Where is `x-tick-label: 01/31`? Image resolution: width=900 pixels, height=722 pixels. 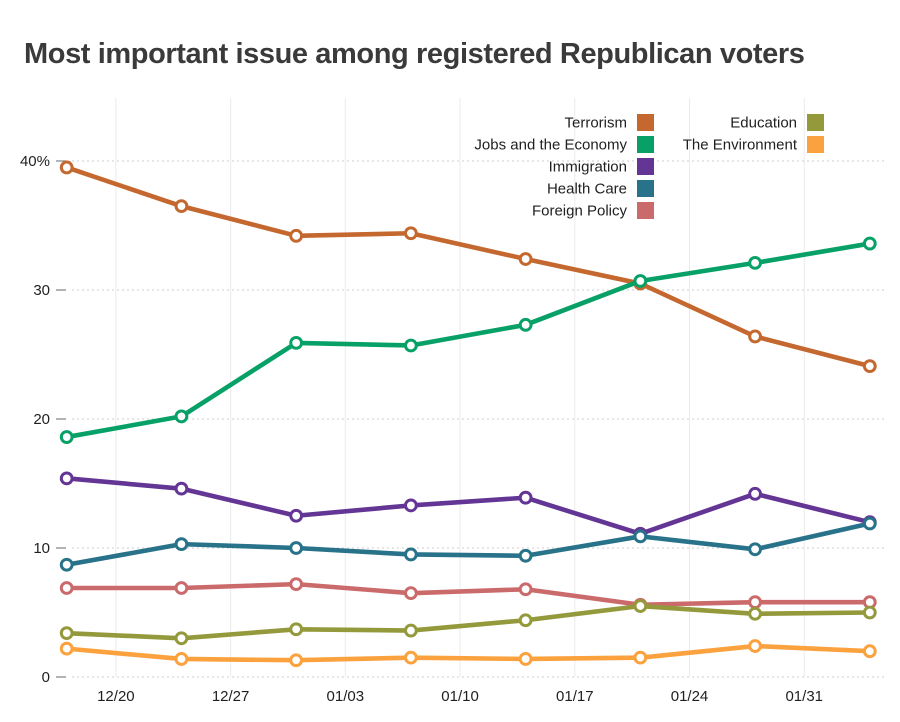 x-tick-label: 01/31 is located at coordinates (804, 696).